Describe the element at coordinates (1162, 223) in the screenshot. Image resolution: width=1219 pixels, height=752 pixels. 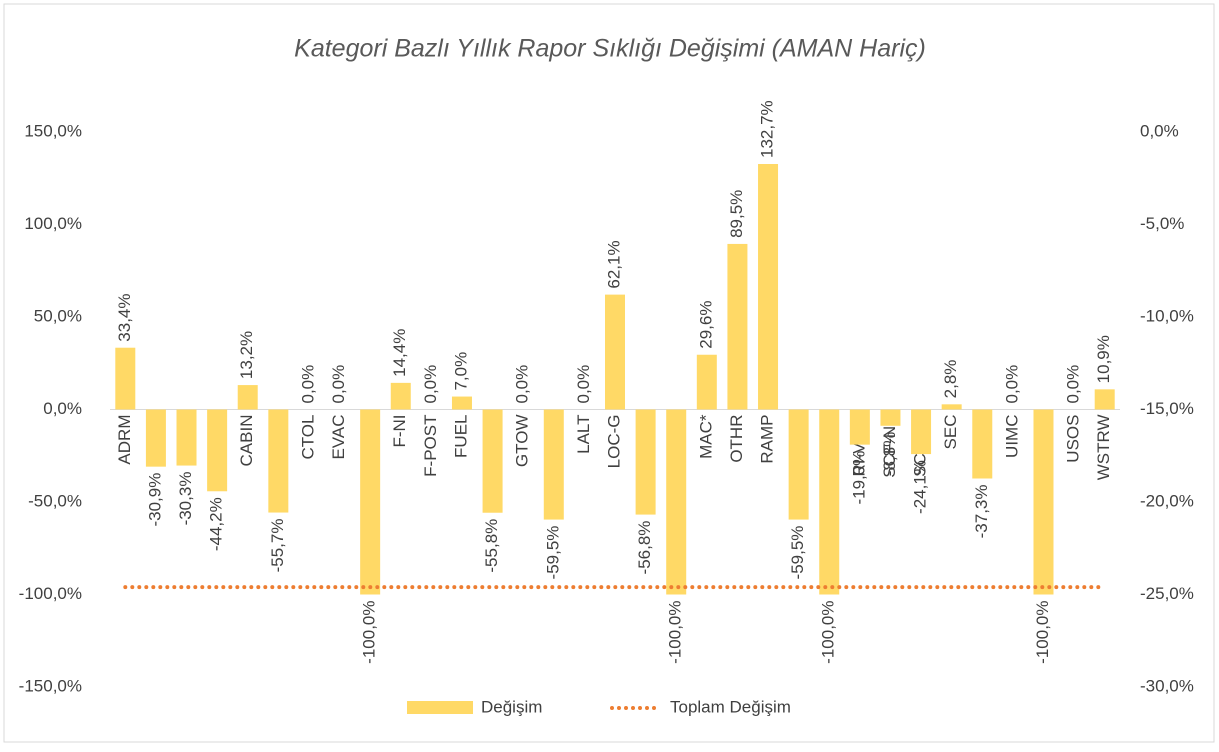
I see `y2-tick-label: -5,0%` at that location.